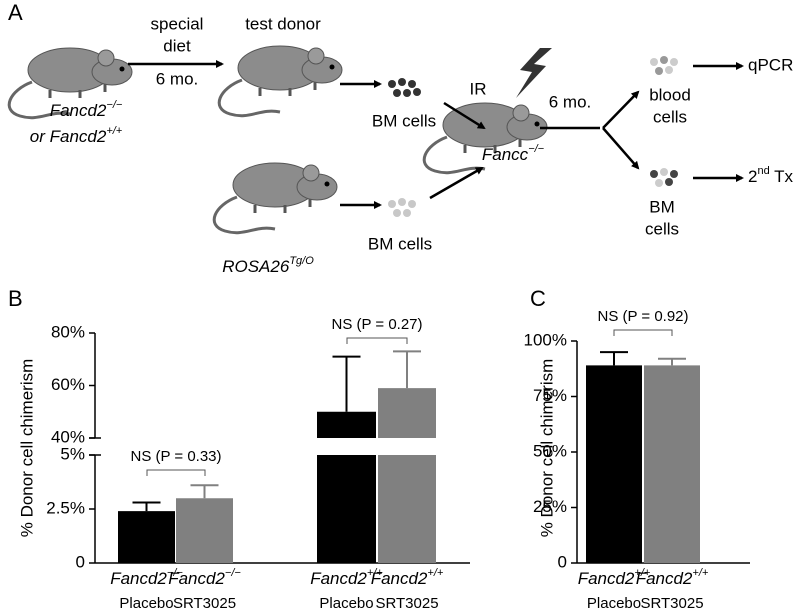  What do you see at coordinates (763, 171) in the screenshot?
I see `superscript: nd` at bounding box center [763, 171].